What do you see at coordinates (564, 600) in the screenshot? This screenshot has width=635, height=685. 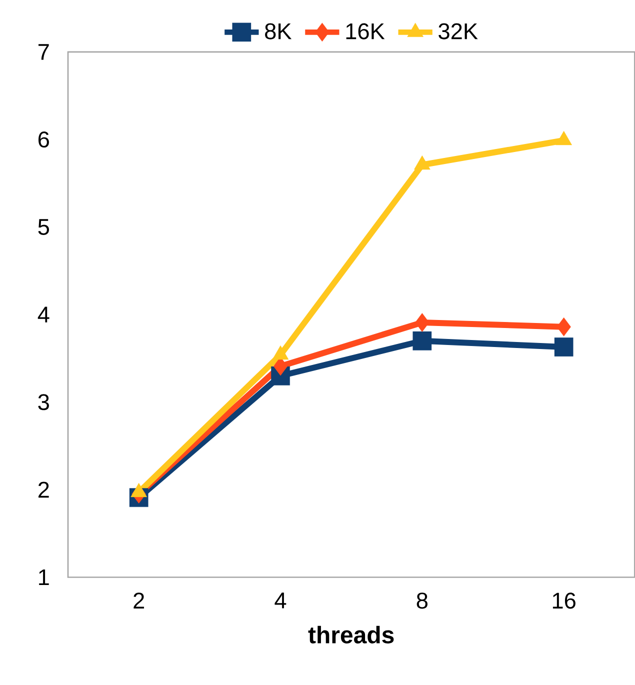 I see `x-tick-label: 16` at bounding box center [564, 600].